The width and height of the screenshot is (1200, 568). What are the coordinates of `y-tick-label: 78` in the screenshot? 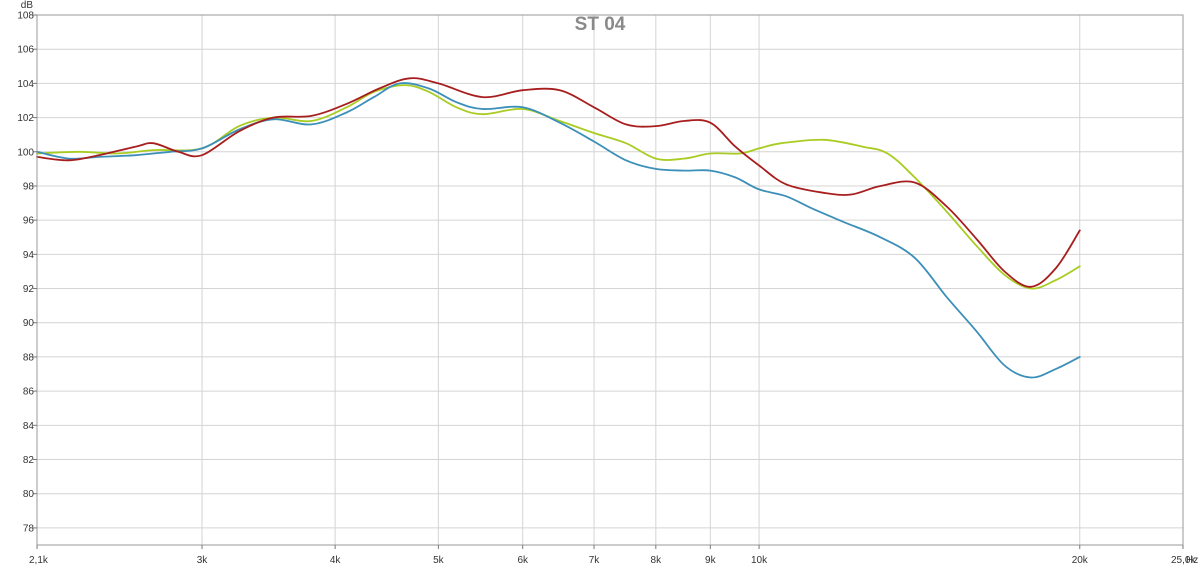 It's located at (29, 528).